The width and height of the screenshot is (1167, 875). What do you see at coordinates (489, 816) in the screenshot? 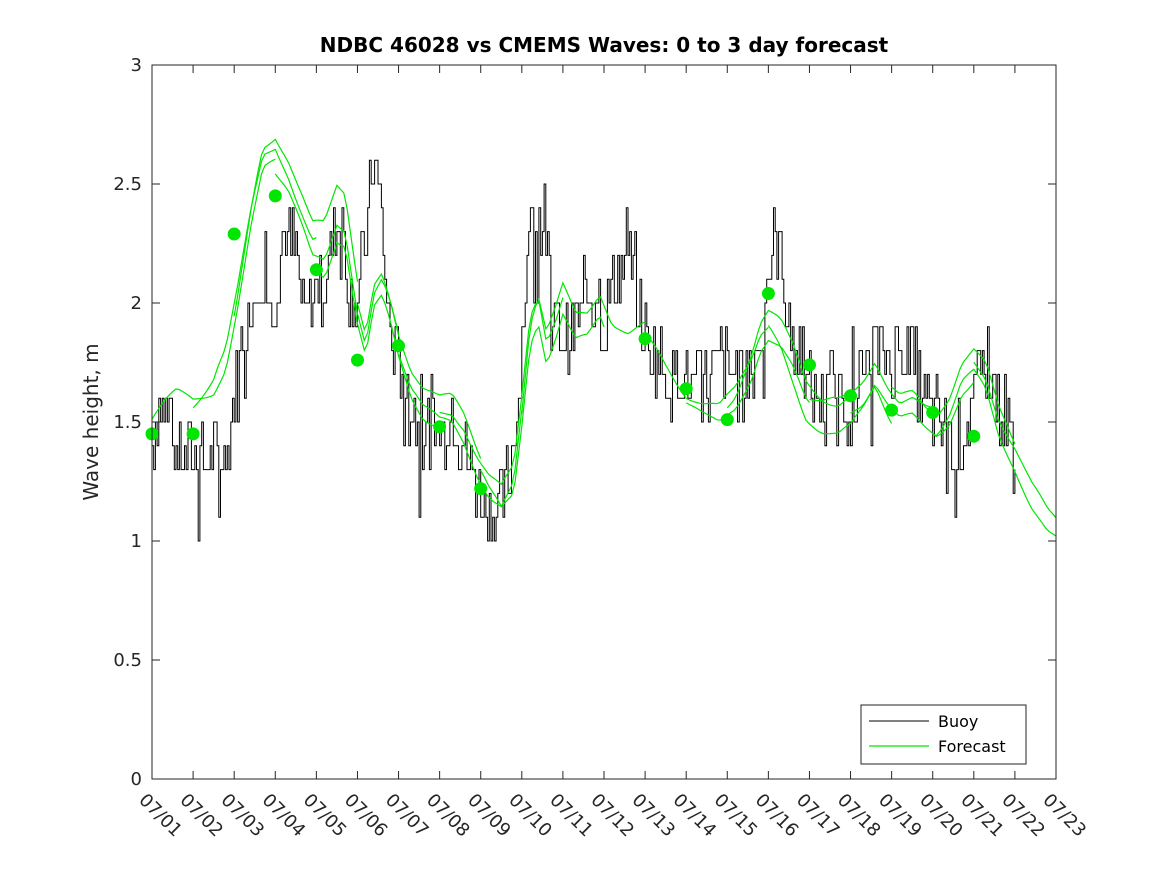
I see `x-tick-label: 07/09` at bounding box center [489, 816].